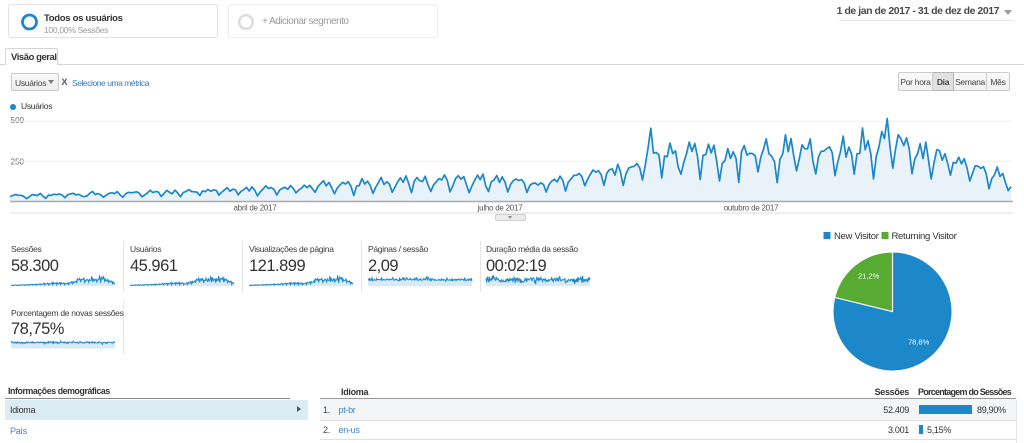 The height and width of the screenshot is (443, 1024). What do you see at coordinates (869, 276) in the screenshot?
I see `svg-text: 21,2%` at bounding box center [869, 276].